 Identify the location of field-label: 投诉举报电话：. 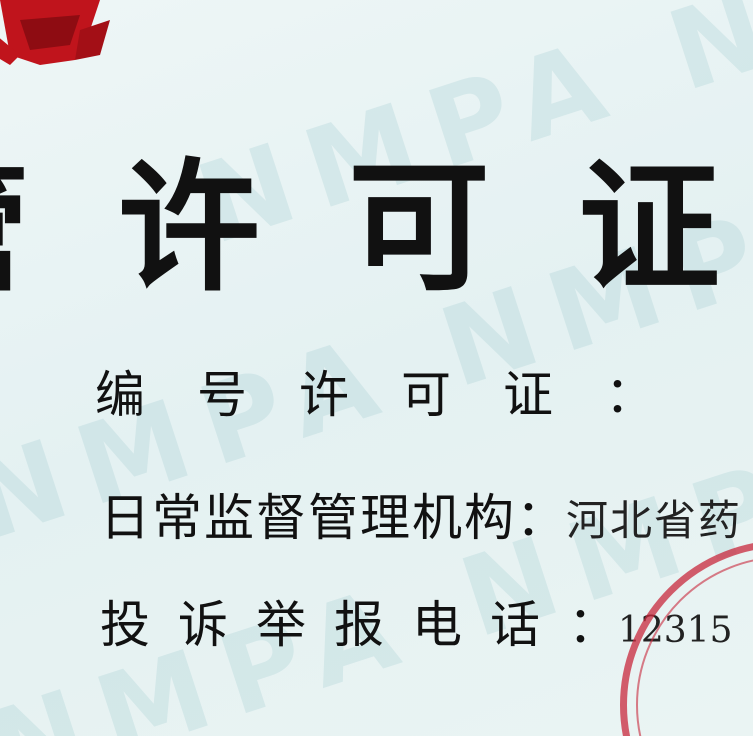
(373, 625).